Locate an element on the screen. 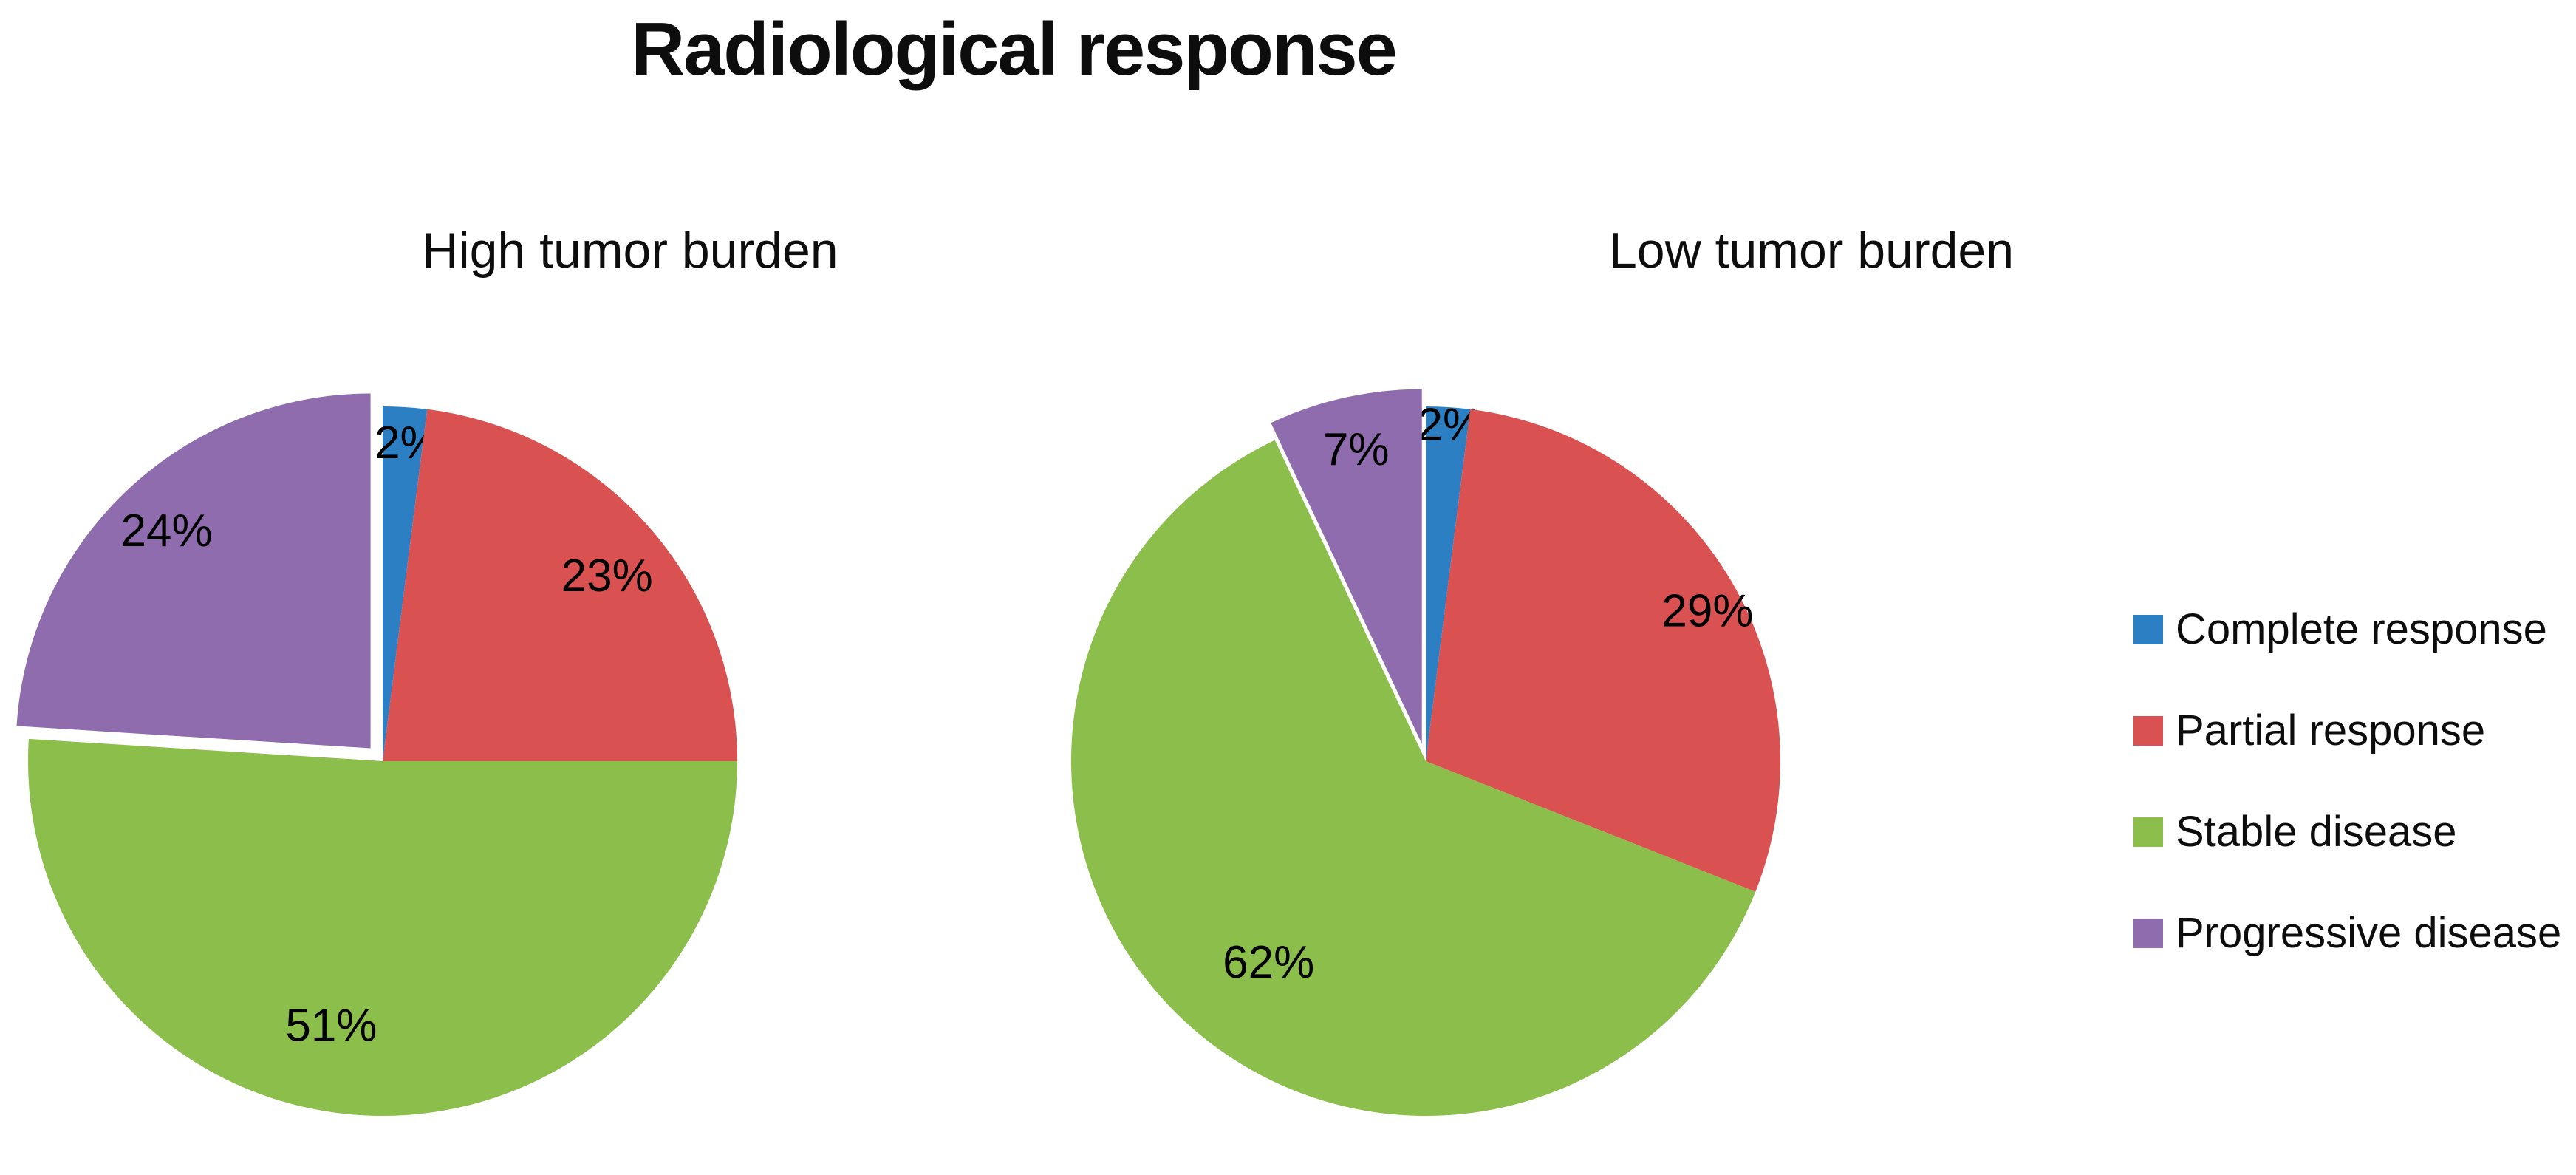 This screenshot has height=1175, width=2576. legend-swatch-stable-disease is located at coordinates (2148, 832).